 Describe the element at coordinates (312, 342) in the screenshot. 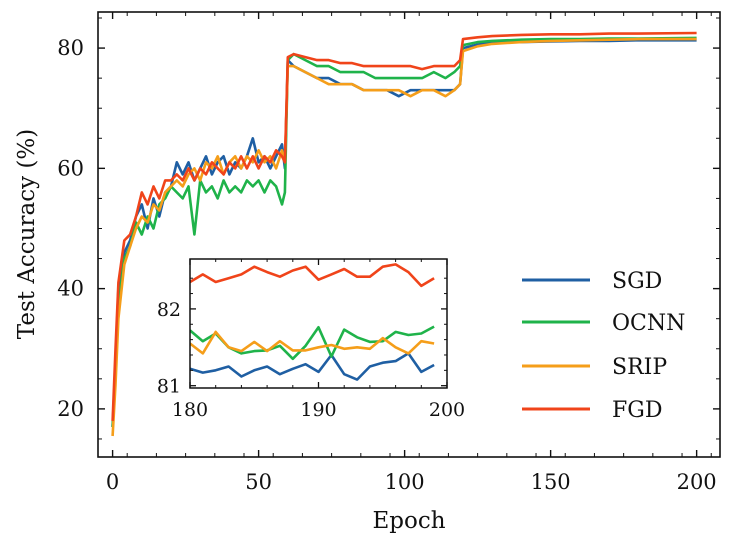

I see `inset-series-line-srip` at that location.